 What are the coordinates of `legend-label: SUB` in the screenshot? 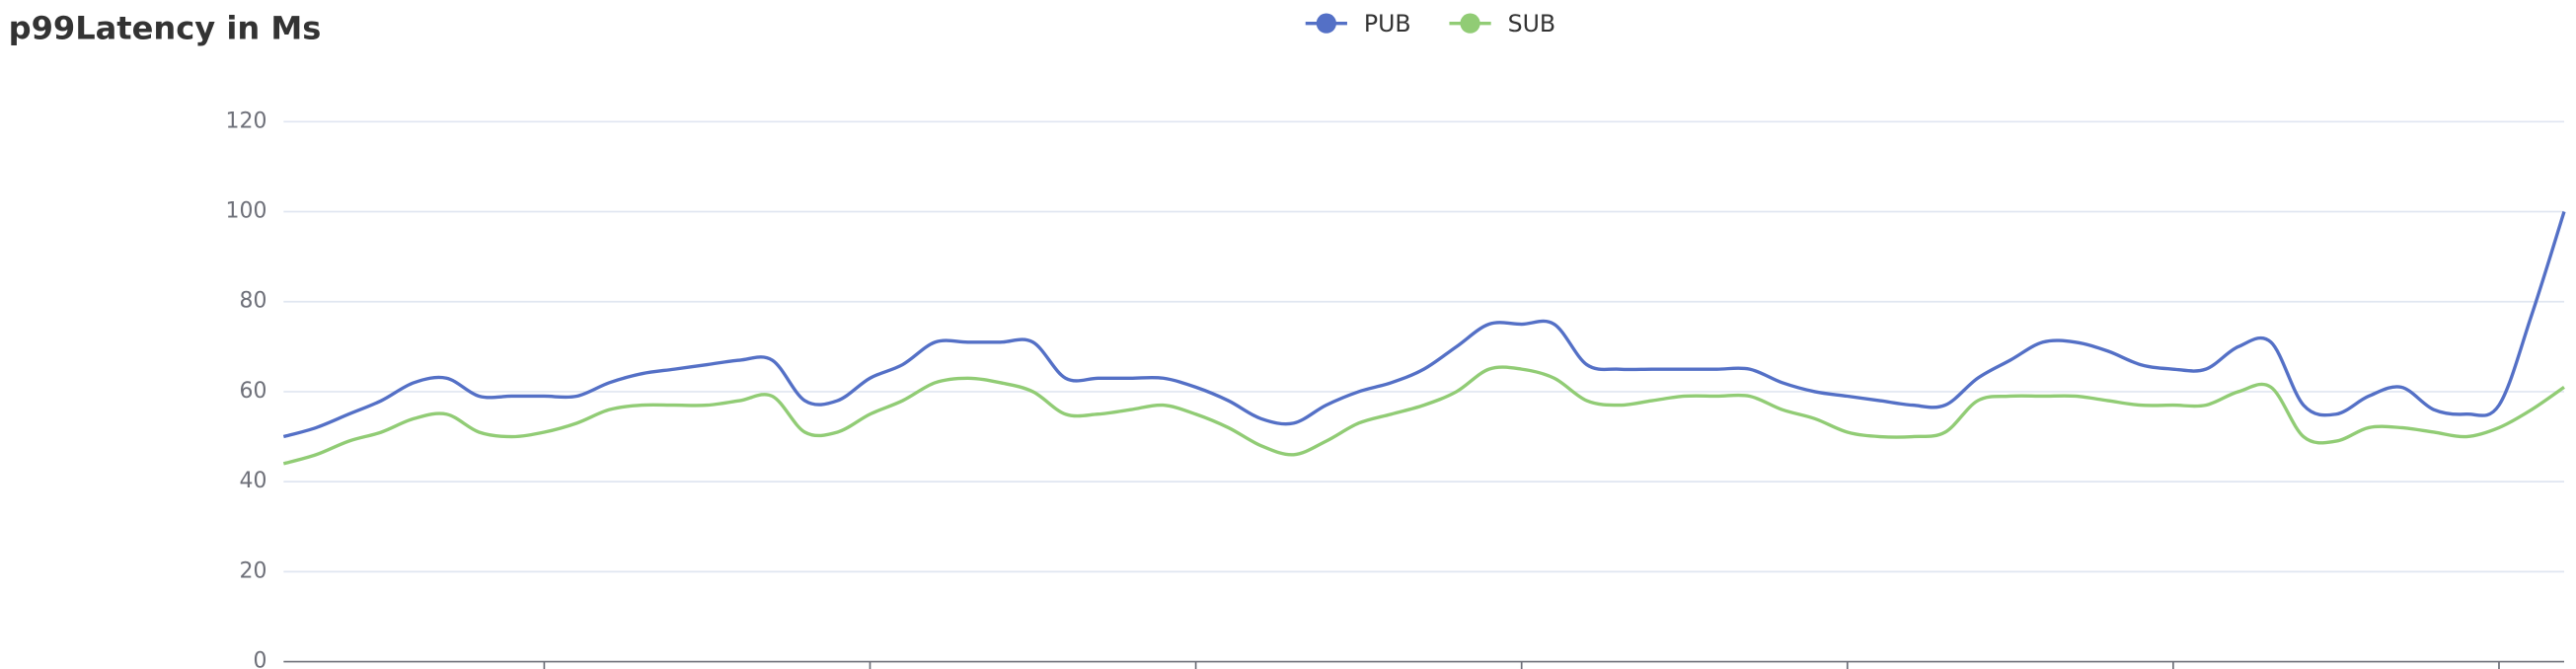 It's located at (1532, 23).